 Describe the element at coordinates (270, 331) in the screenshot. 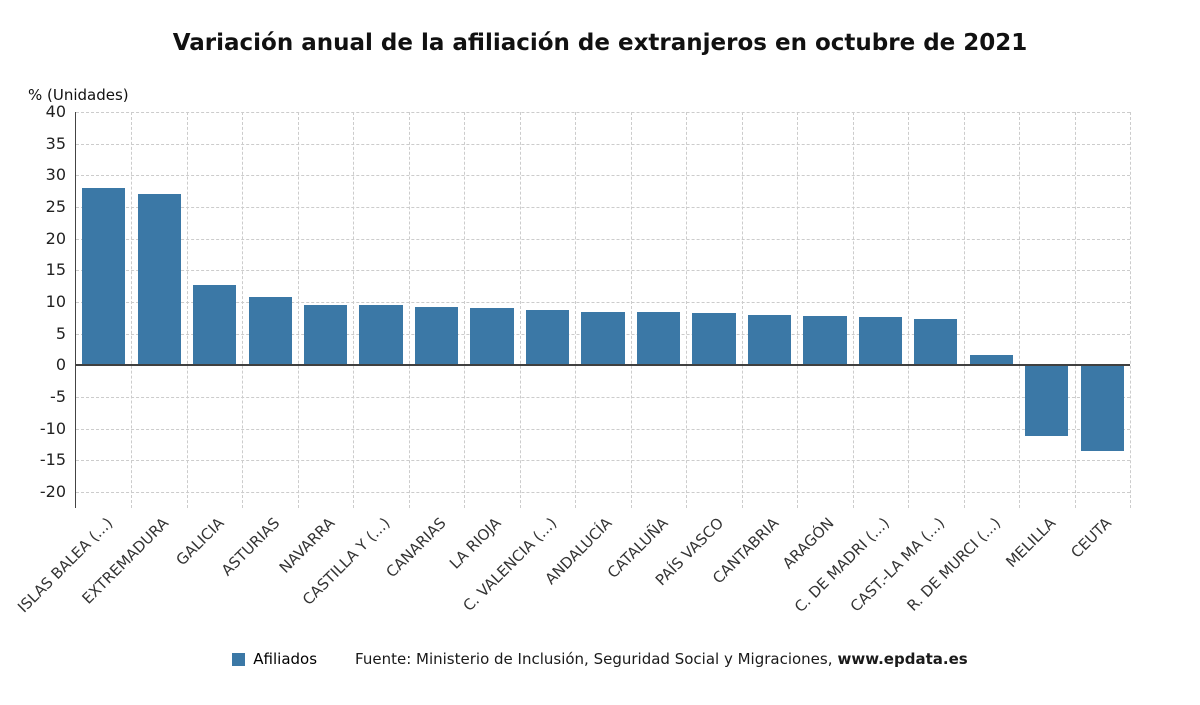

I see `bar-asturias` at that location.